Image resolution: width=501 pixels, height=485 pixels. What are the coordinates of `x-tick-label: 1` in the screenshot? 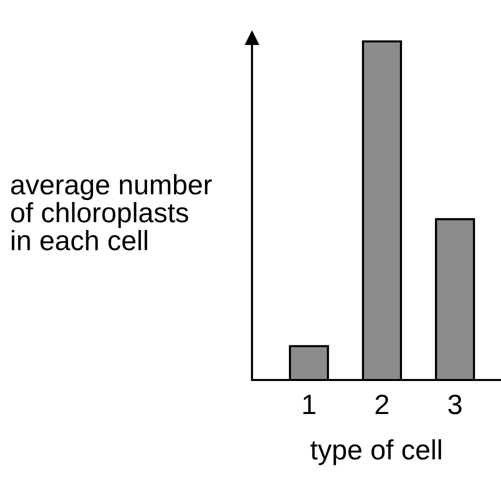 It's located at (309, 404).